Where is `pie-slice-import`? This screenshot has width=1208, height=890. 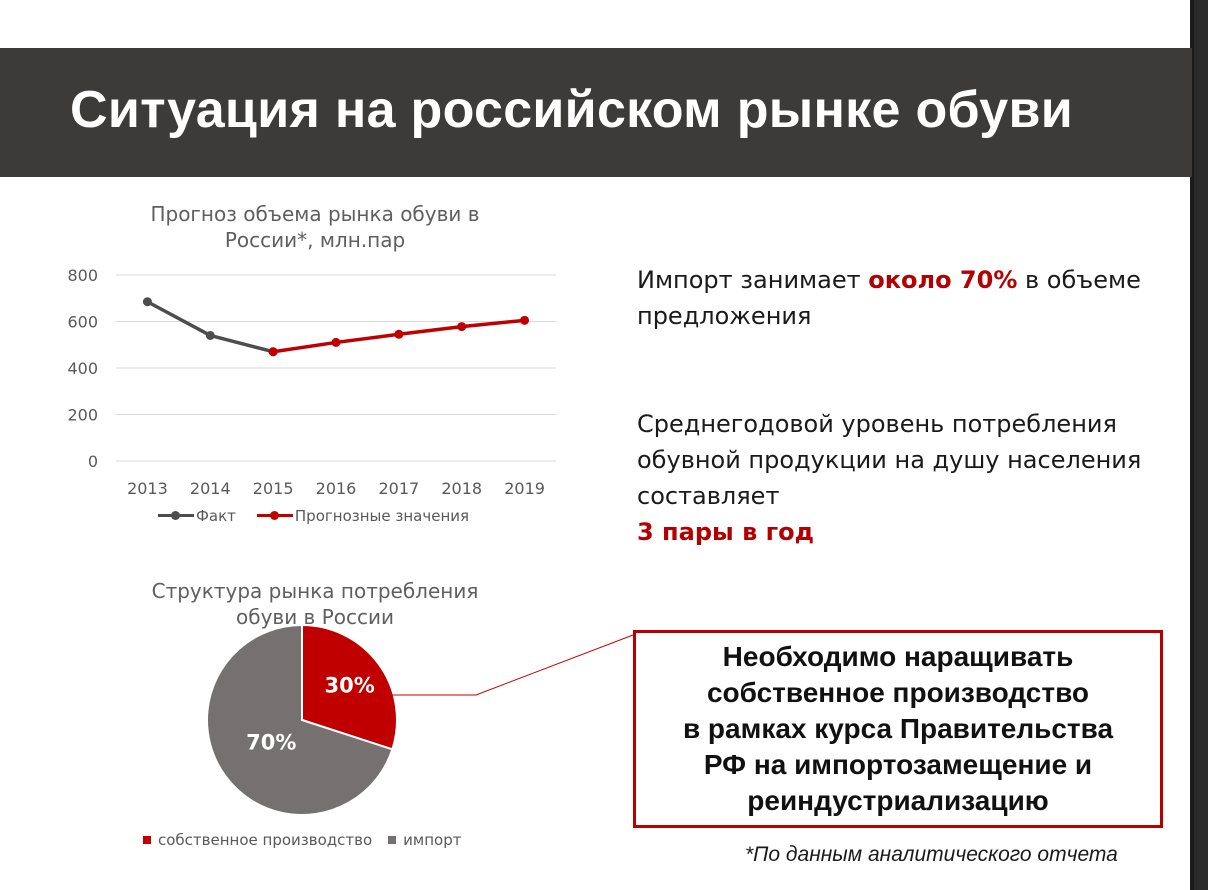 pie-slice-import is located at coordinates (300, 719).